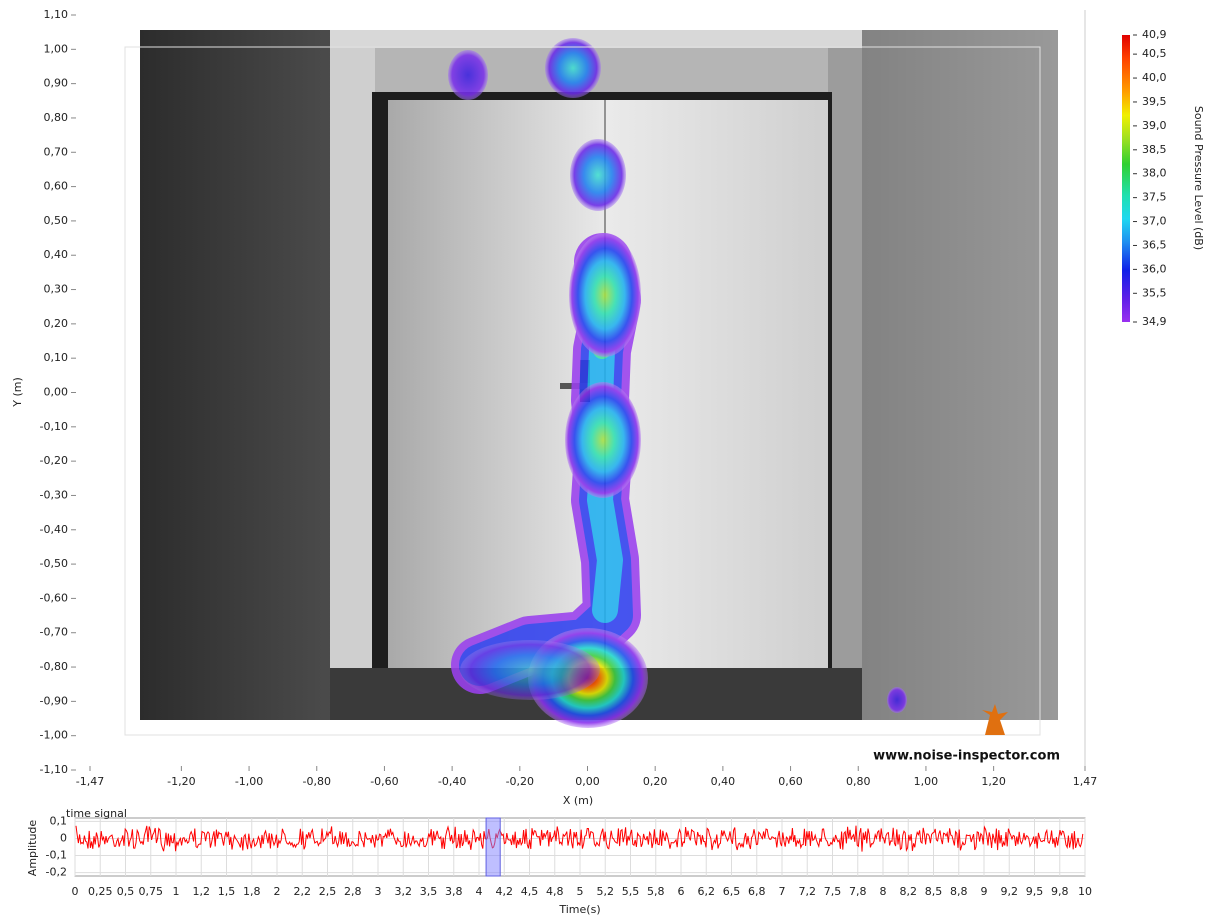 The height and width of the screenshot is (920, 1216). What do you see at coordinates (404, 891) in the screenshot?
I see `x-tick-label: 3,2` at bounding box center [404, 891].